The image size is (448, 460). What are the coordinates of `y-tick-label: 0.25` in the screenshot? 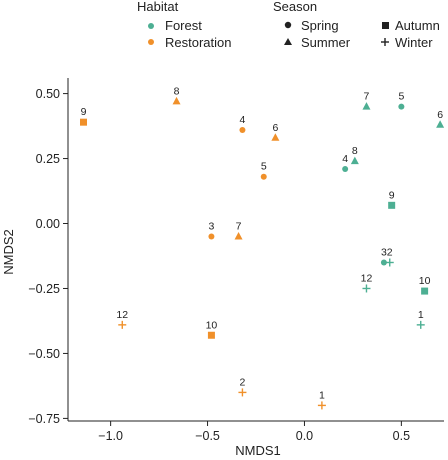 It's located at (48, 159).